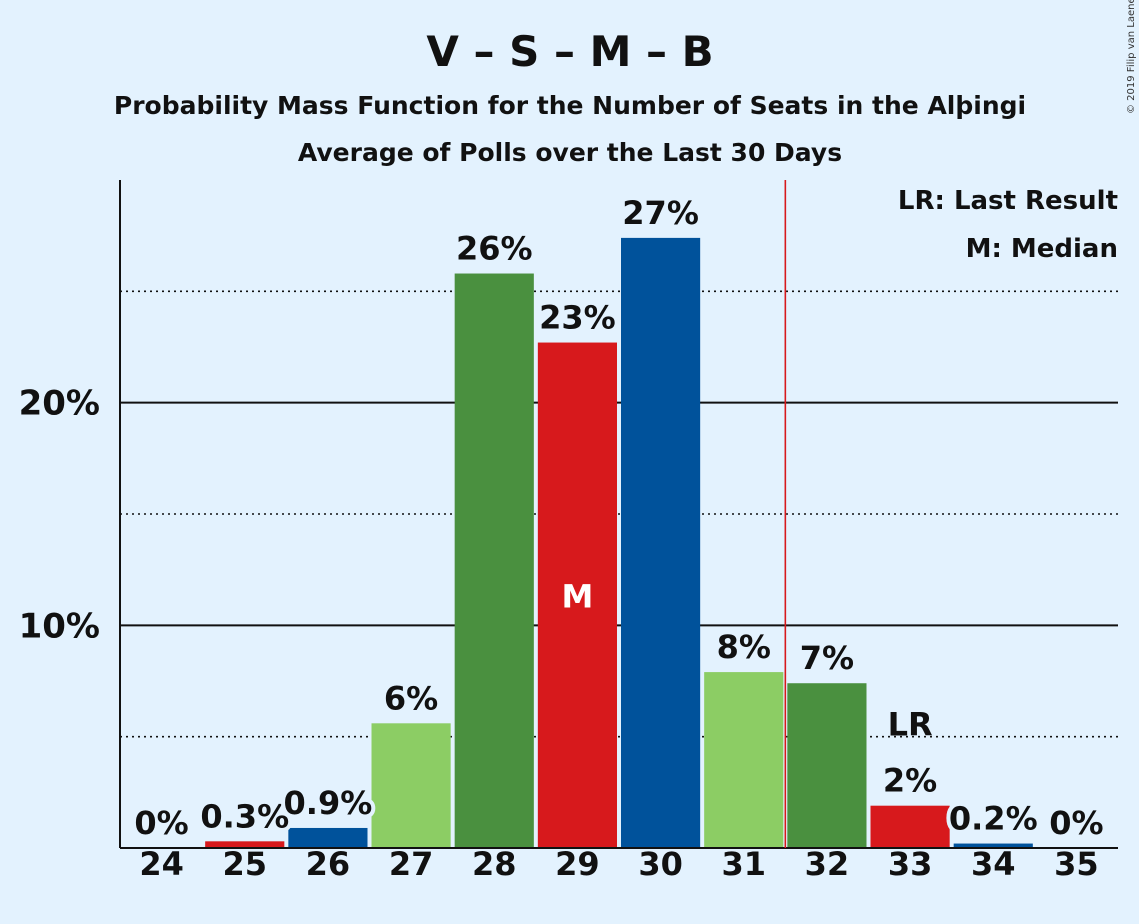 This screenshot has height=924, width=1139. I want to click on copyright-note: © 2019 Filip van Laenen, so click(1131, 57).